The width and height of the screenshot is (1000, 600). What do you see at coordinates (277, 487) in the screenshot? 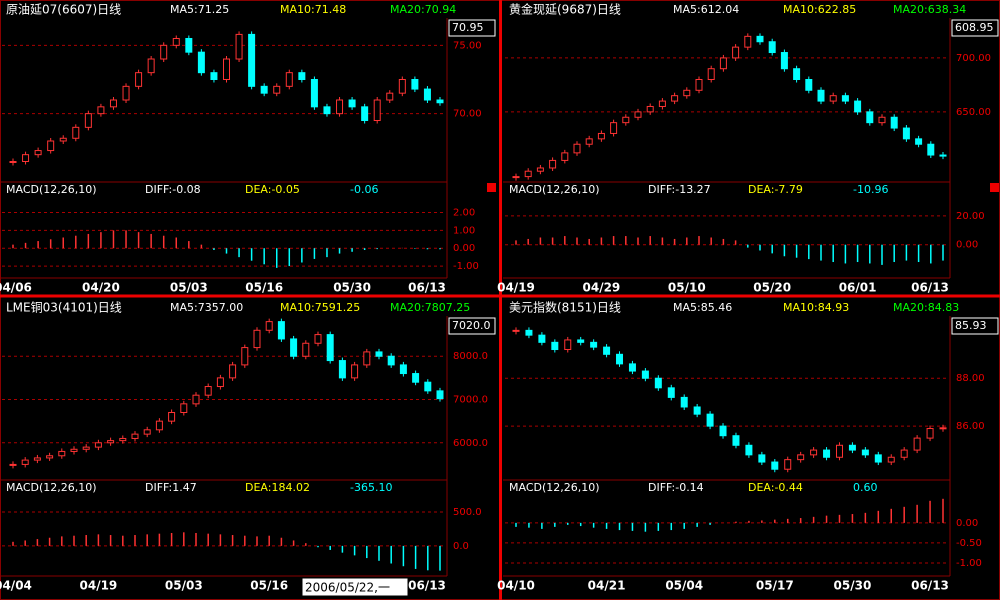
I see `dea-label: DEA:184.02` at bounding box center [277, 487].